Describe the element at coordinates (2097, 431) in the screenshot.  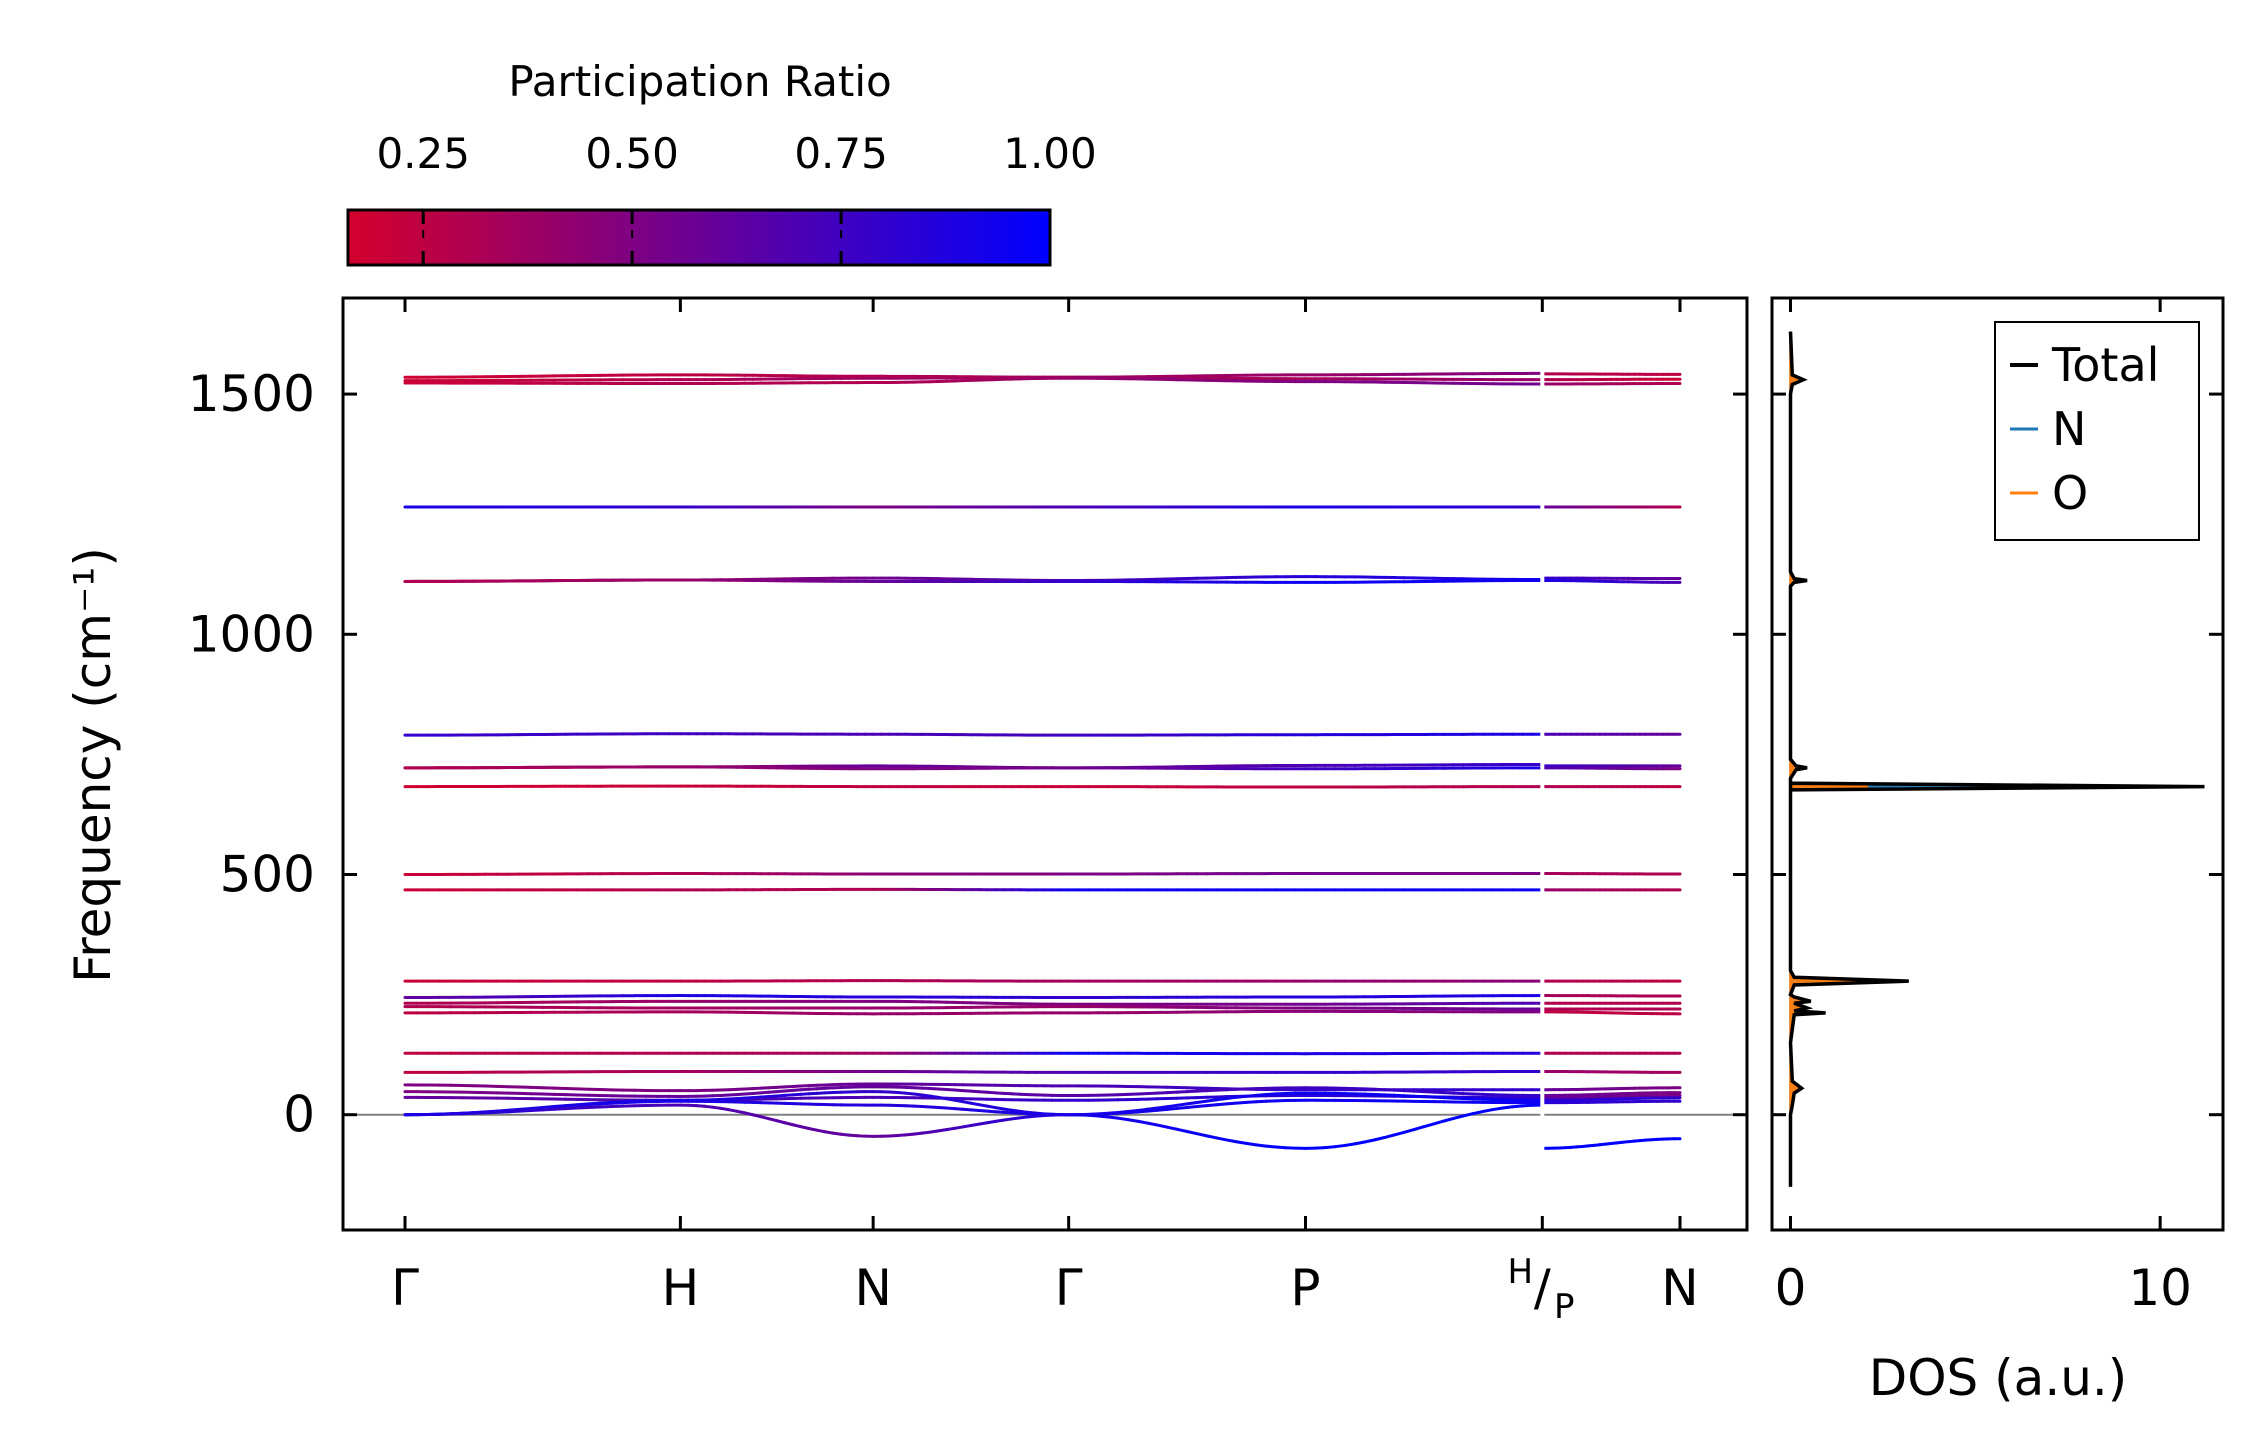
I see `dos-legend: Total NO` at that location.